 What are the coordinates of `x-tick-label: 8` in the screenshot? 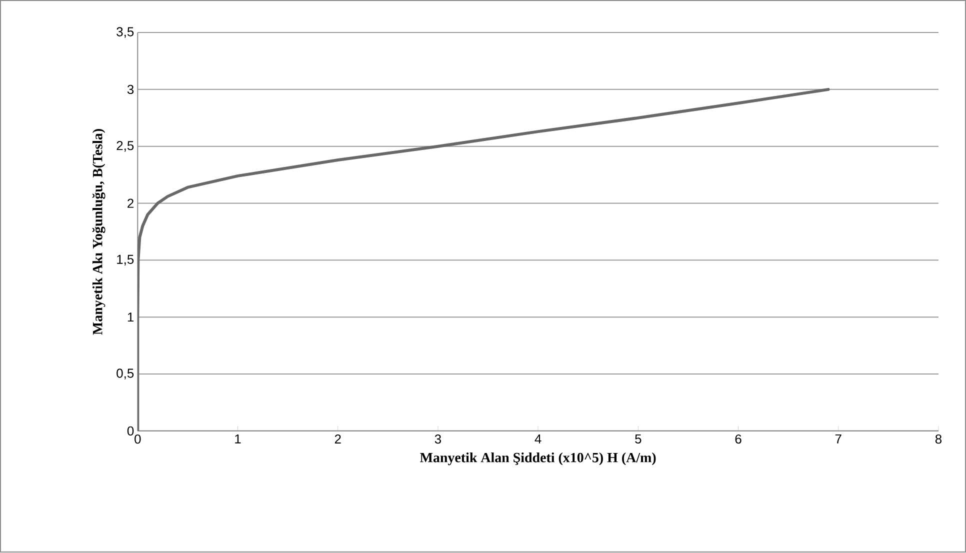 It's located at (938, 439).